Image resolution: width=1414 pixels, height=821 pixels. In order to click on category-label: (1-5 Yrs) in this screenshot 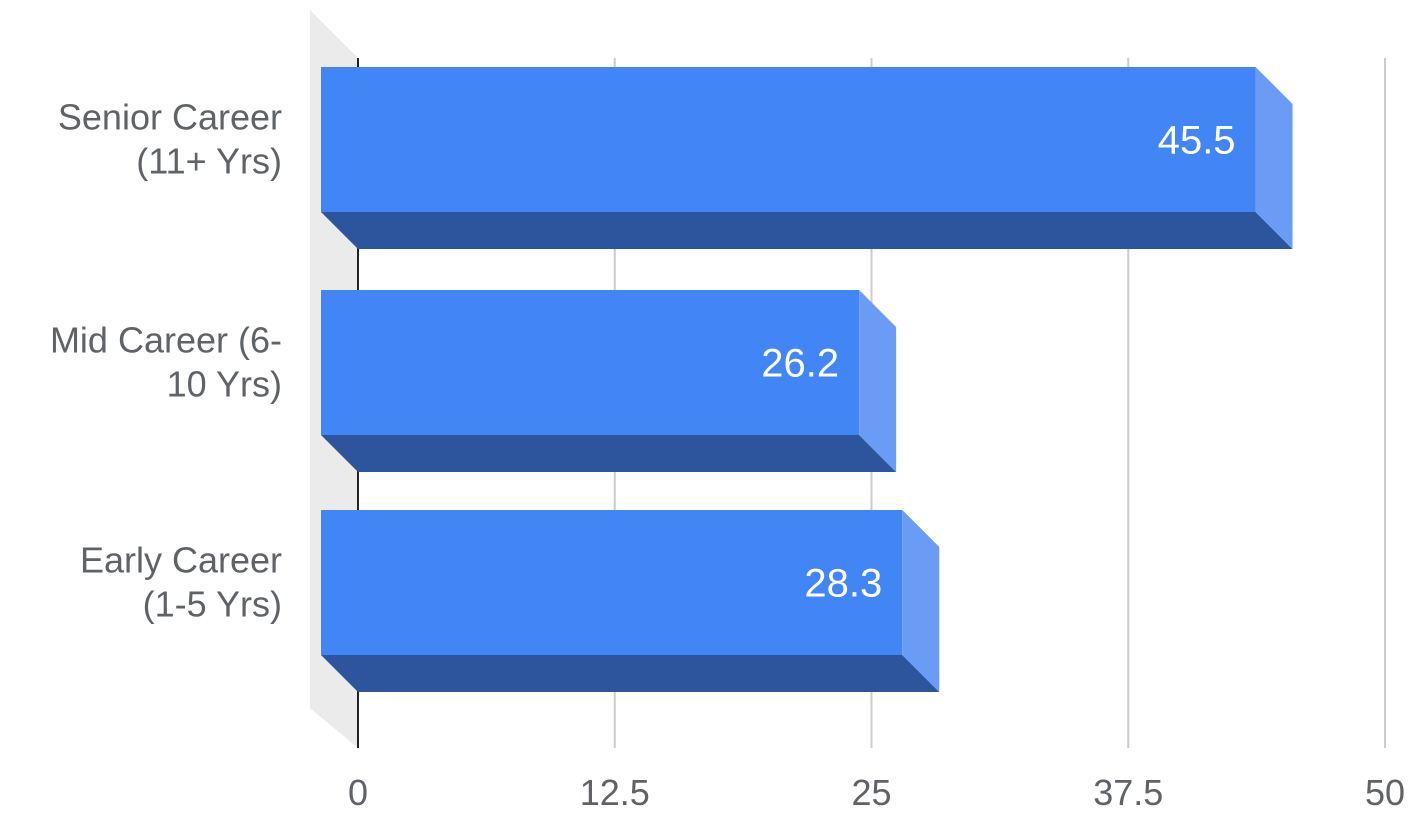, I will do `click(212, 604)`.